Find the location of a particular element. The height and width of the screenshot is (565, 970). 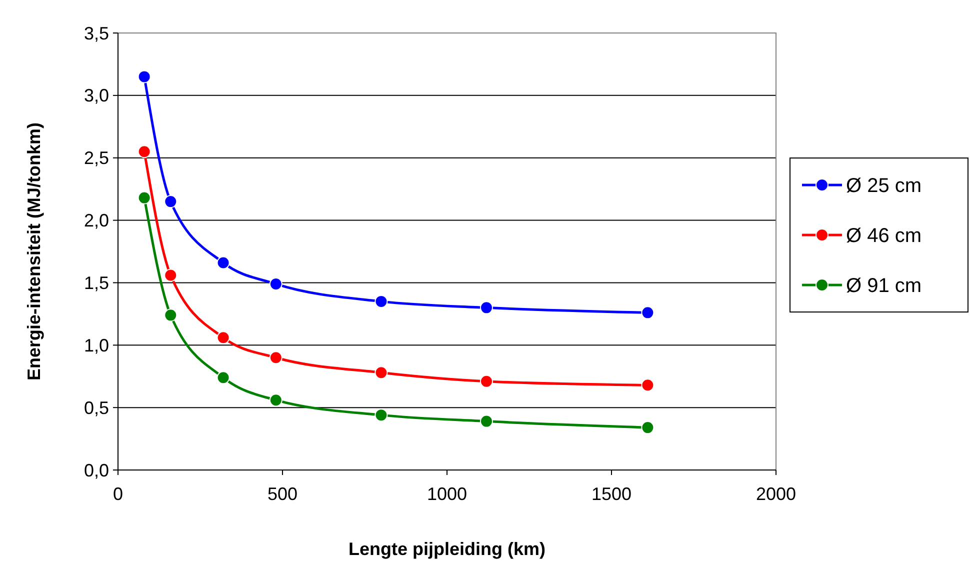

y-tick-label: 1,0 is located at coordinates (96, 345).